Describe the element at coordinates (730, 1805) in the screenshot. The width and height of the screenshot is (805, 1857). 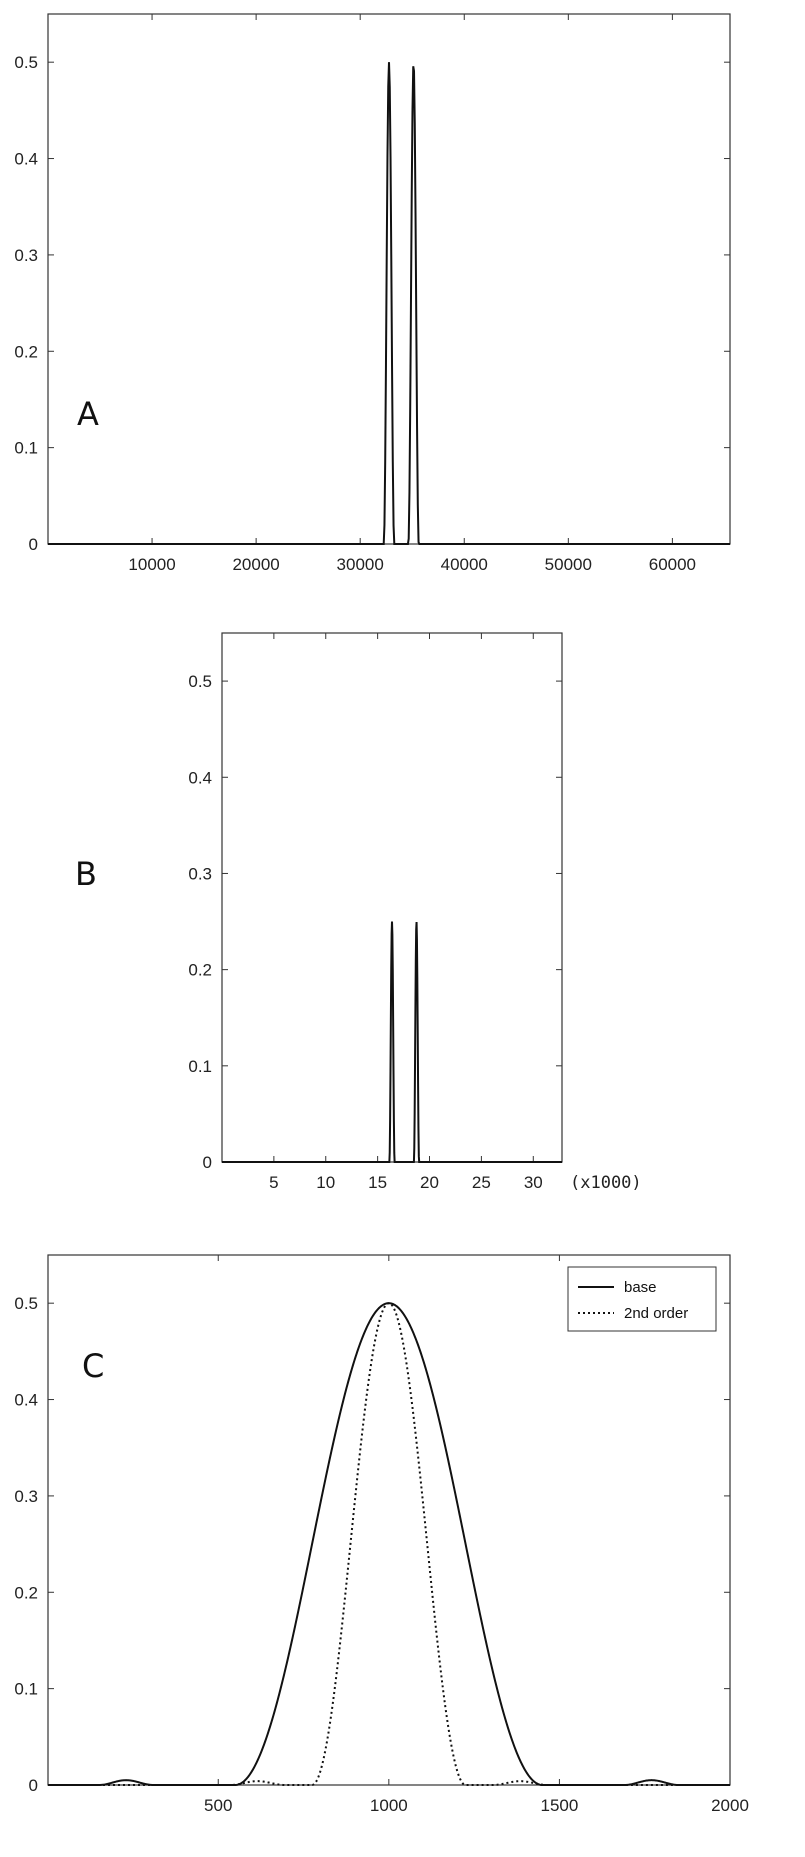
I see `x-tick-label: 2000` at that location.